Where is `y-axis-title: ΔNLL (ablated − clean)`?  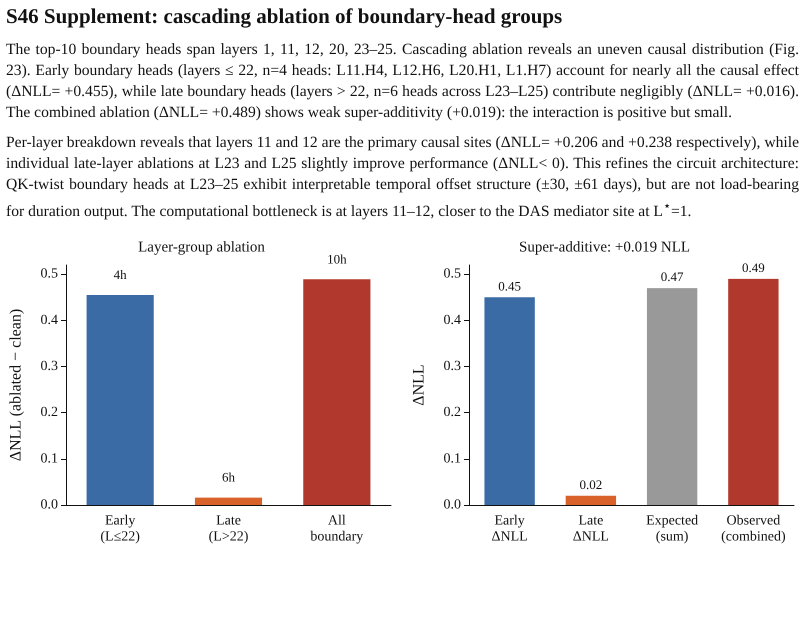 y-axis-title: ΔNLL (ablated − clean) is located at coordinates (16, 385).